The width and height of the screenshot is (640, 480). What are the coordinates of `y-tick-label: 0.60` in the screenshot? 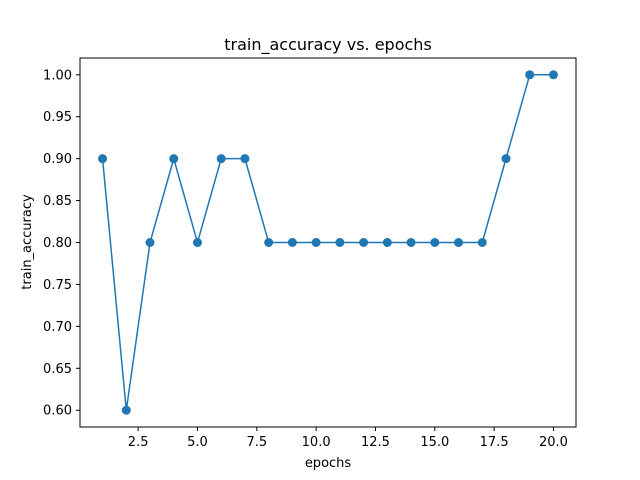 It's located at (57, 411).